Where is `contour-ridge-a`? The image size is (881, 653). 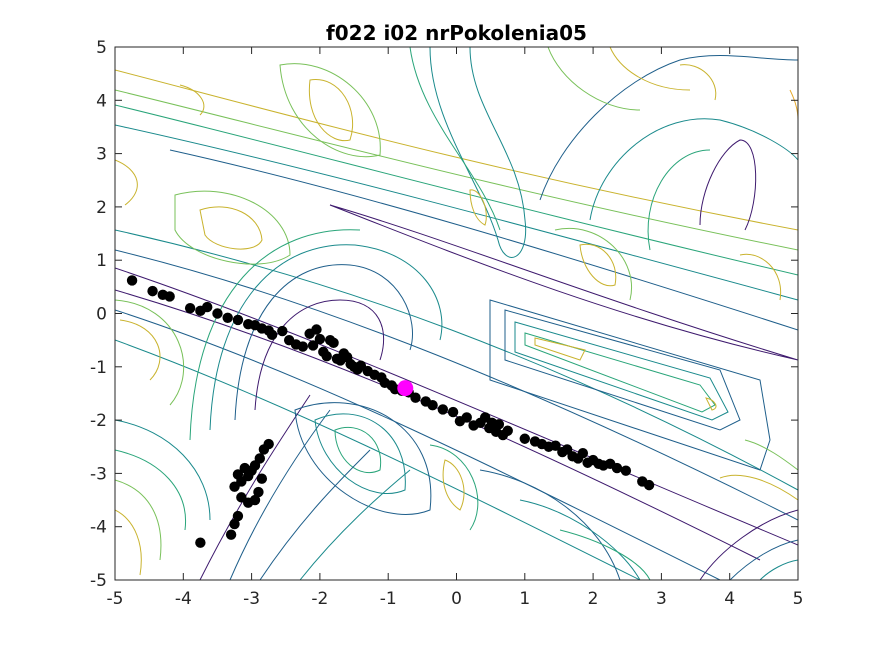 contour-ridge-a is located at coordinates (478, 152).